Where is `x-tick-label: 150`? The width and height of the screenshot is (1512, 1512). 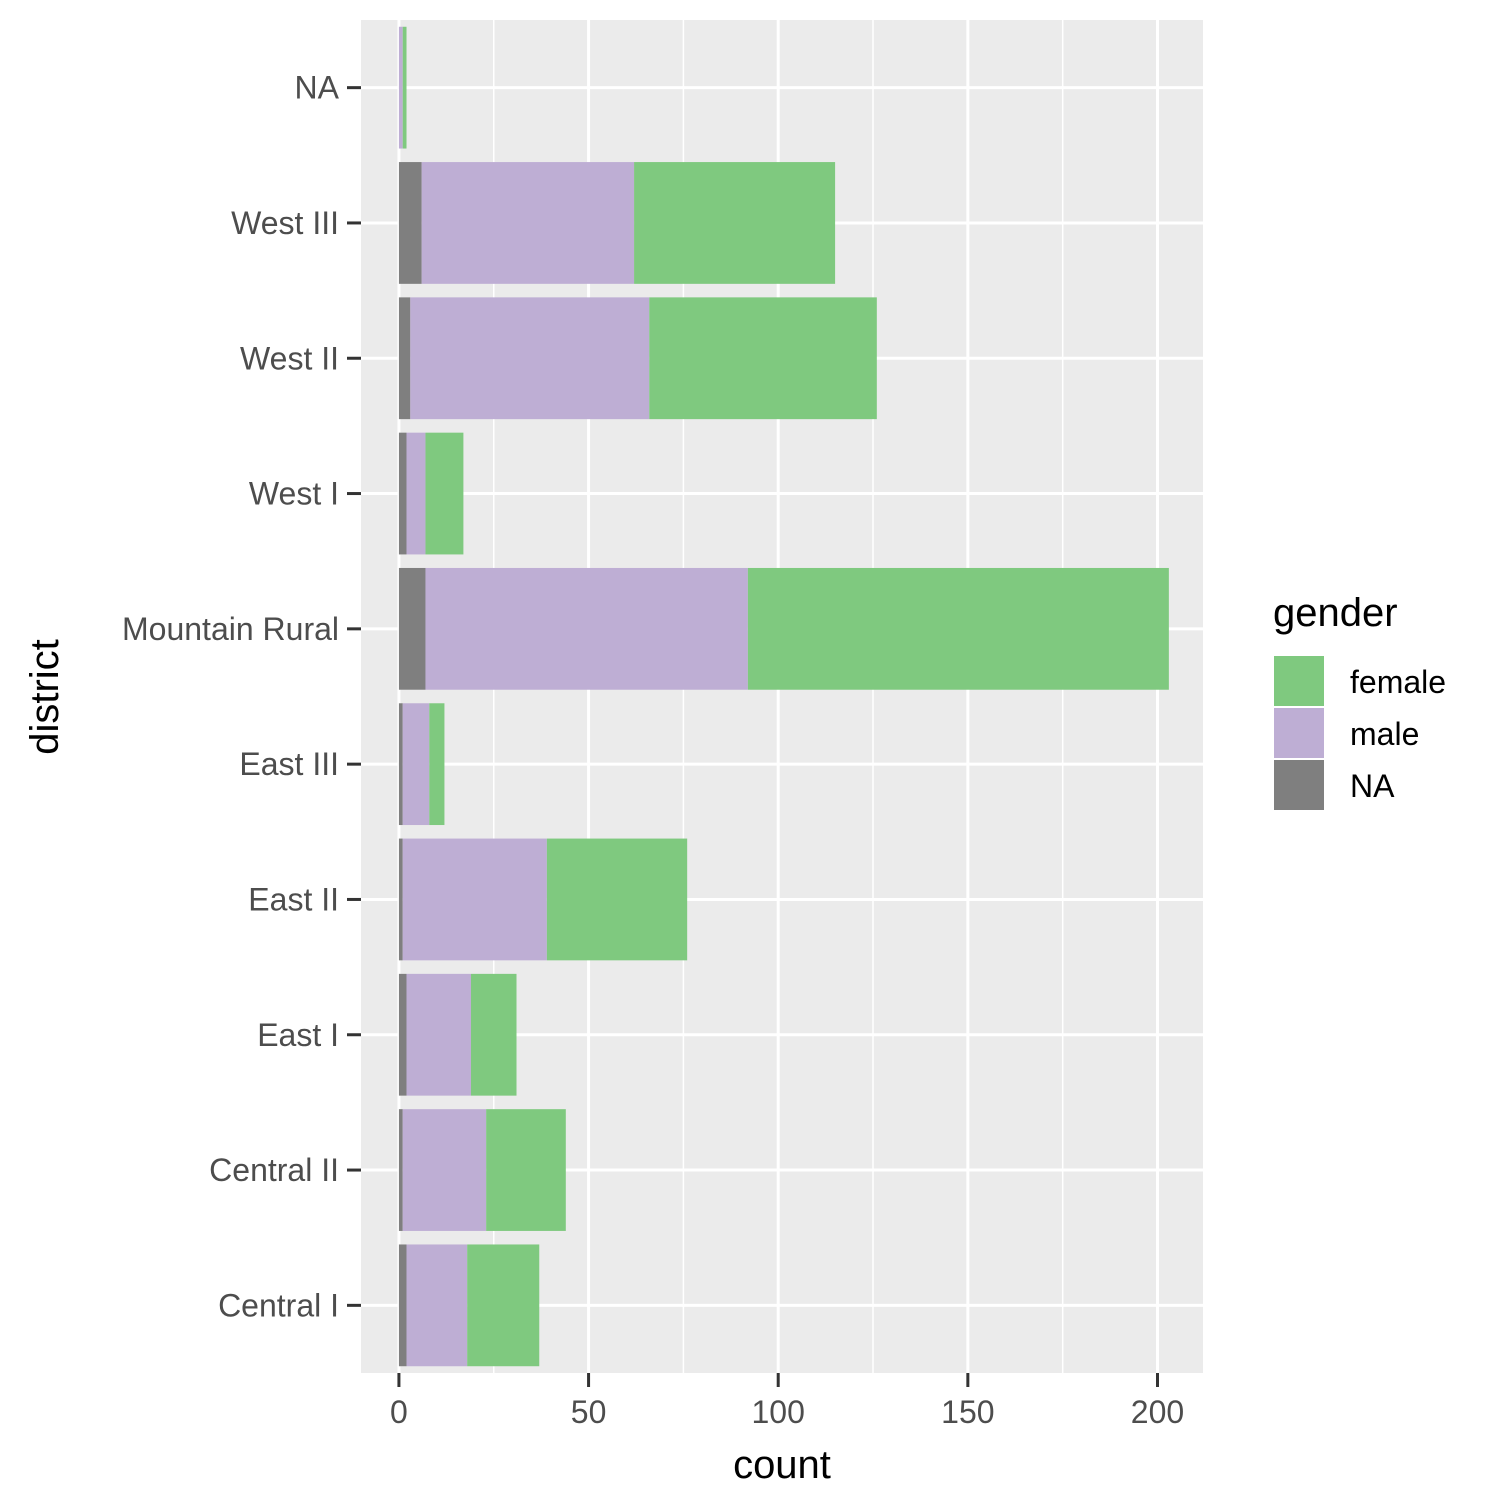 x-tick-label: 150 is located at coordinates (967, 1412).